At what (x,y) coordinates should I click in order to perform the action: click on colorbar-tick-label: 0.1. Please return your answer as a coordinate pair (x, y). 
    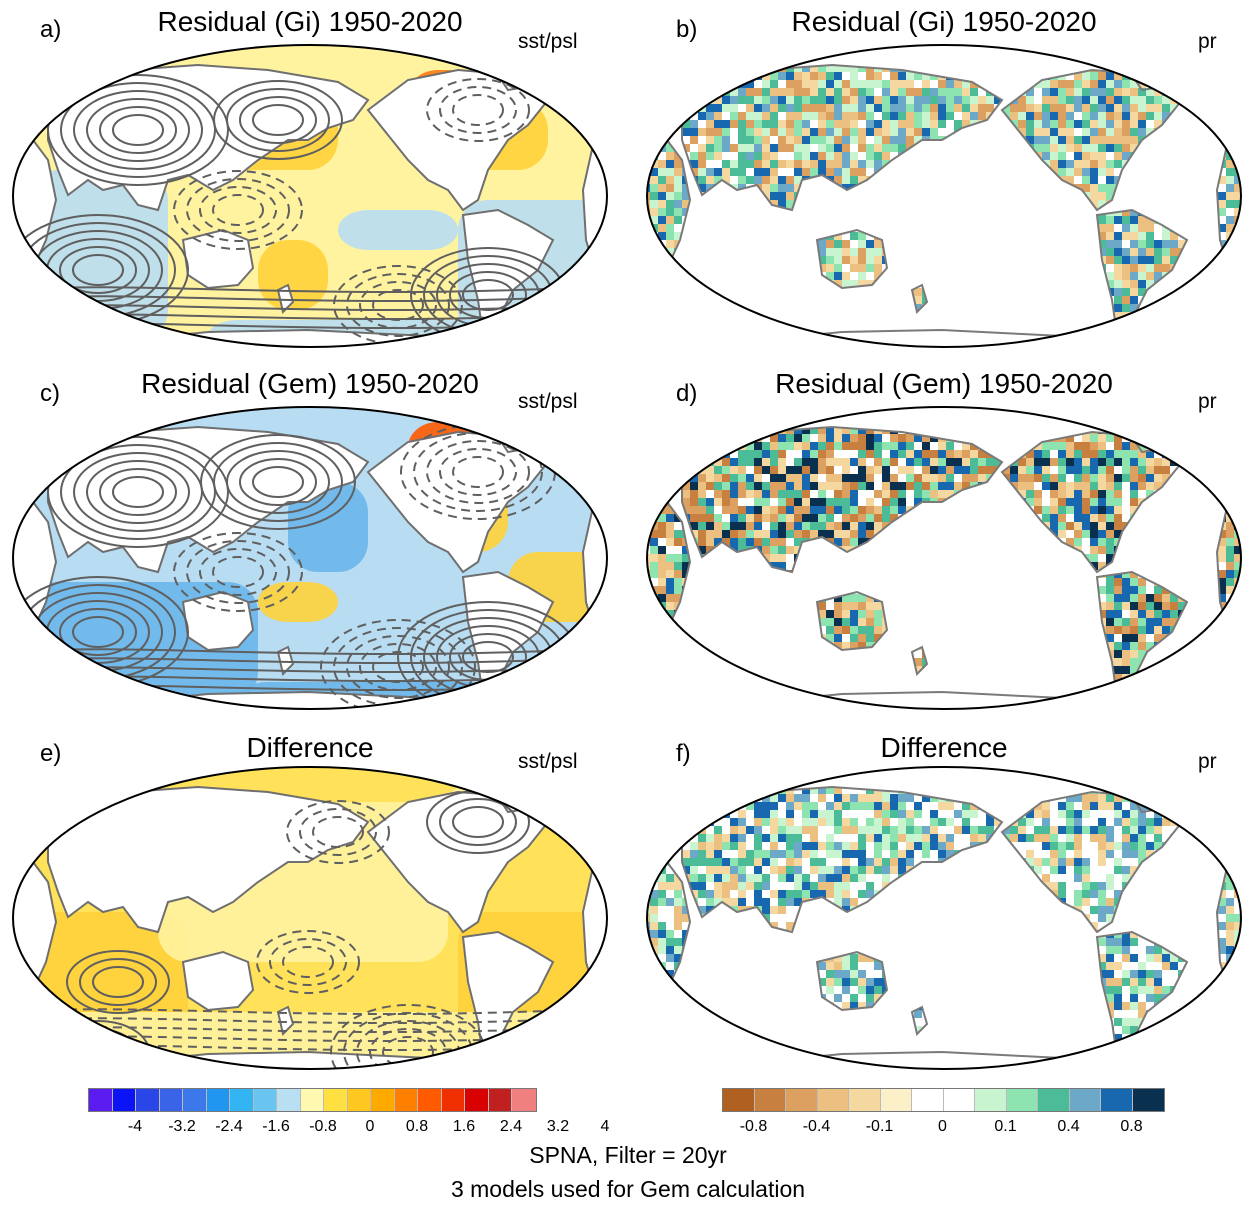
    Looking at the image, I should click on (1005, 1126).